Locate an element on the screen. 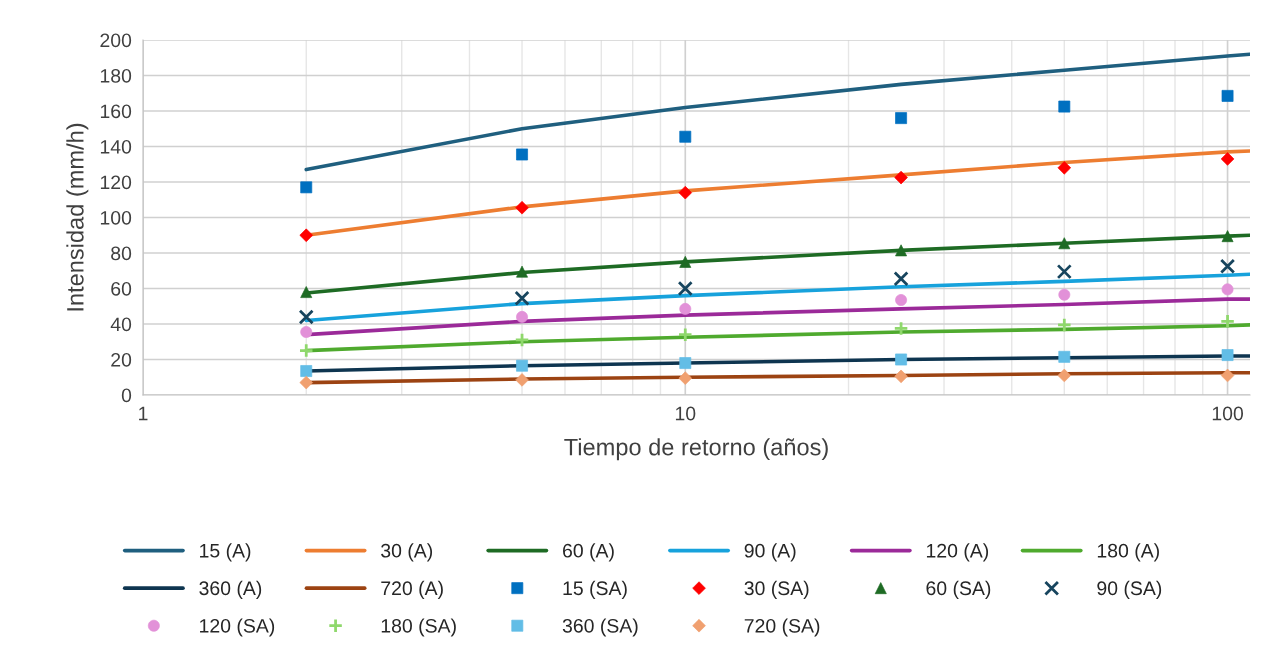 The width and height of the screenshot is (1287, 656). y-tick-label: 200 is located at coordinates (116, 40).